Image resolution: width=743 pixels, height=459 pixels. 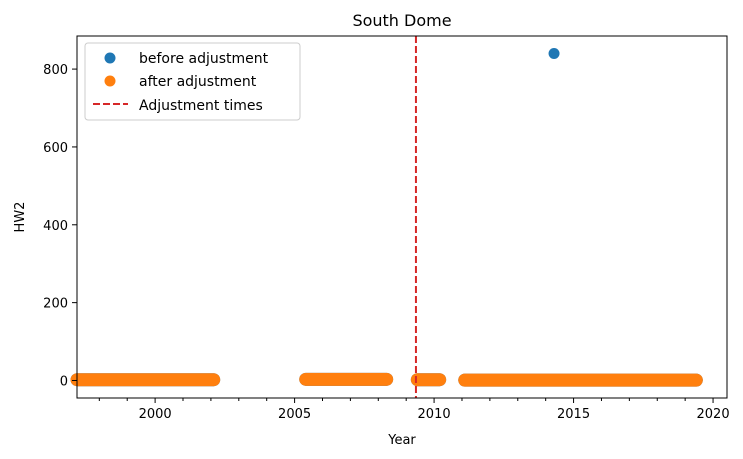 What do you see at coordinates (201, 106) in the screenshot?
I see `legend-label-adjustment-times: Adjustment times` at bounding box center [201, 106].